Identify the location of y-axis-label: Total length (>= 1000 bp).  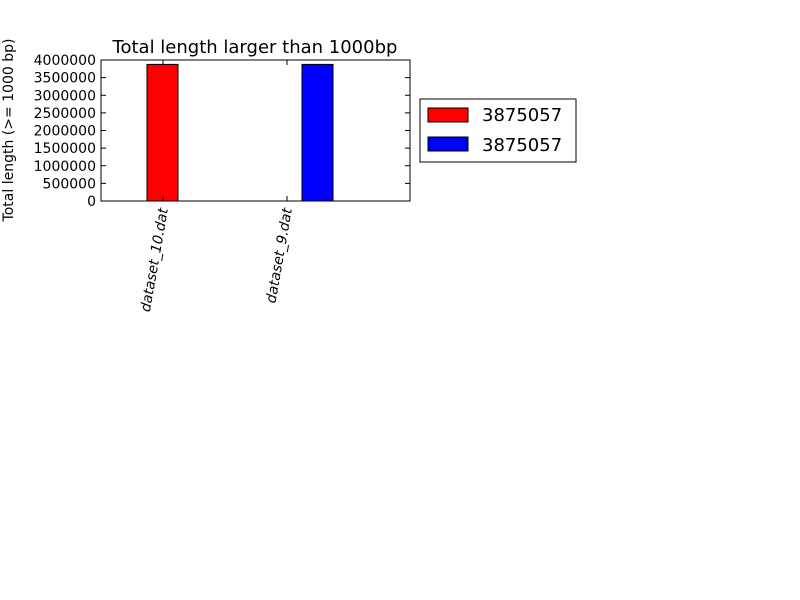
(9, 131).